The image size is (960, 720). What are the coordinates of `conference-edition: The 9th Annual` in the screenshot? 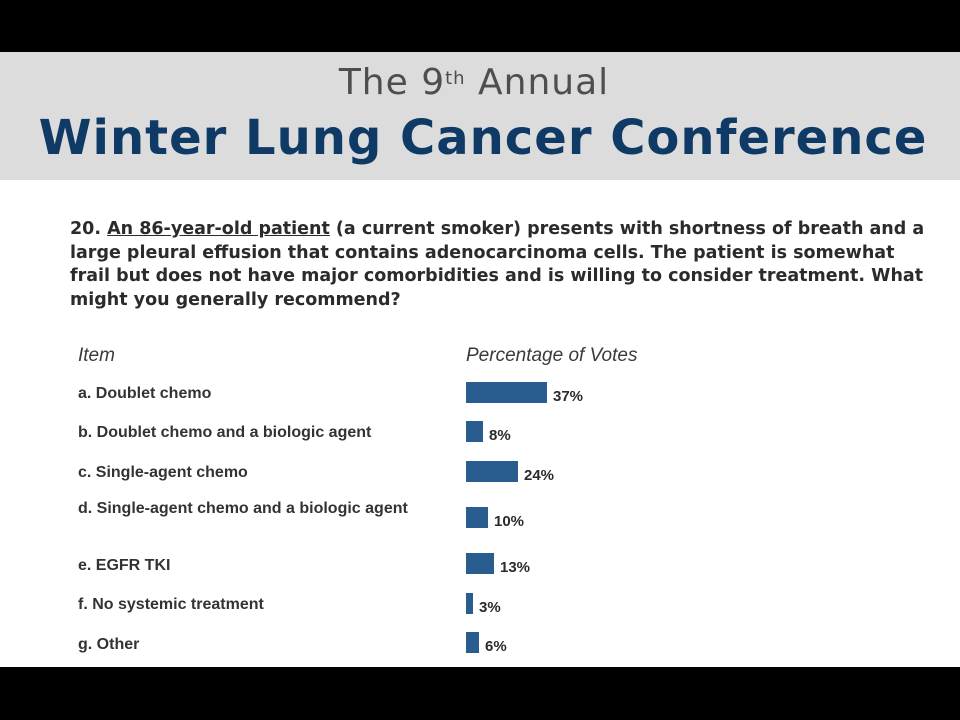 It's located at (474, 82).